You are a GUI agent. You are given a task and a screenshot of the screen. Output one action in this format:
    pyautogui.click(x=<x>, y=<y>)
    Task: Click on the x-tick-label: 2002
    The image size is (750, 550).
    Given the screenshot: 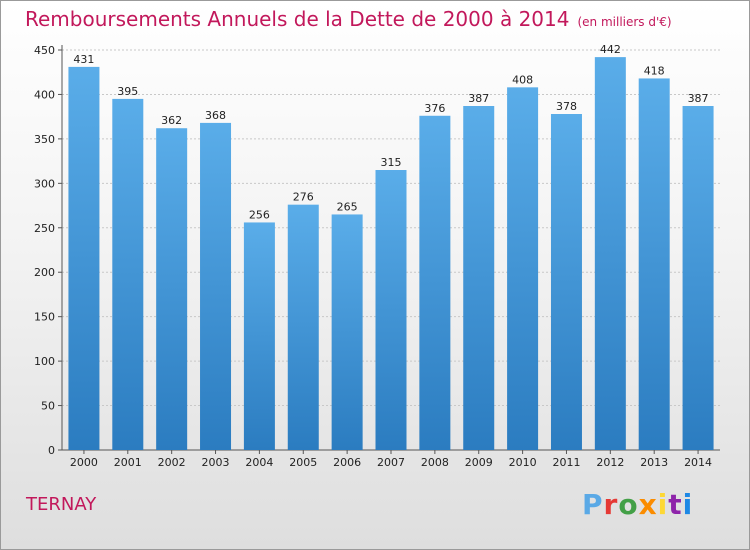 What is the action you would take?
    pyautogui.click(x=172, y=462)
    